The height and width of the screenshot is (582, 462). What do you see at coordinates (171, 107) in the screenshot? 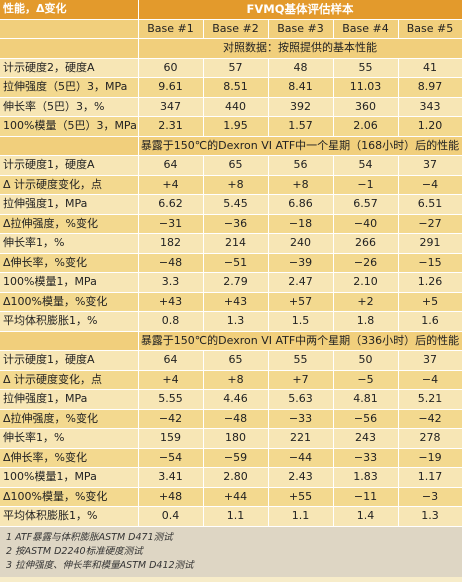
I see `table-cell: 347` at bounding box center [171, 107].